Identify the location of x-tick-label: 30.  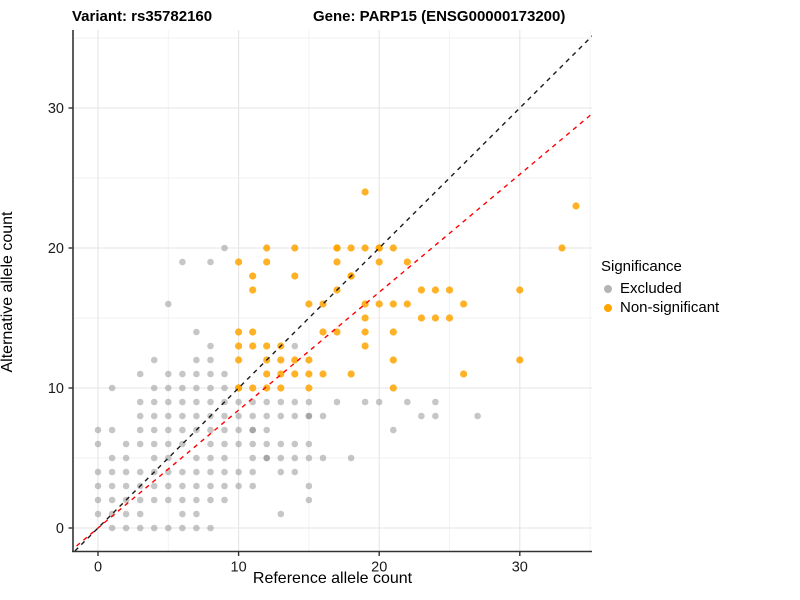
(520, 568).